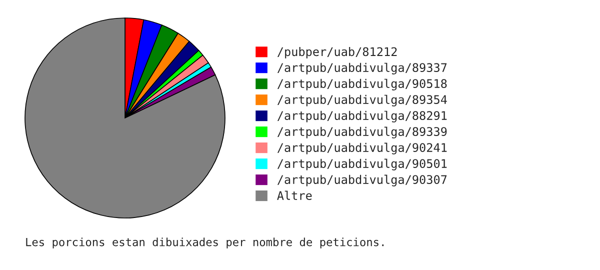 The height and width of the screenshot is (270, 600). Describe the element at coordinates (362, 116) in the screenshot. I see `legend-label: /artpub/uabdivulga/88291` at that location.